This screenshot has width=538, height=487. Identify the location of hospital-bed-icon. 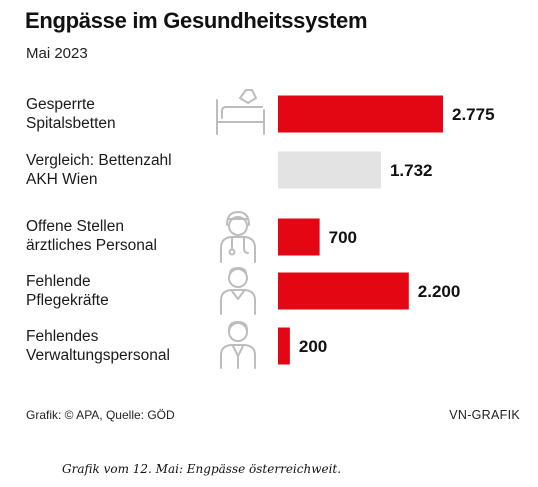
(240, 112).